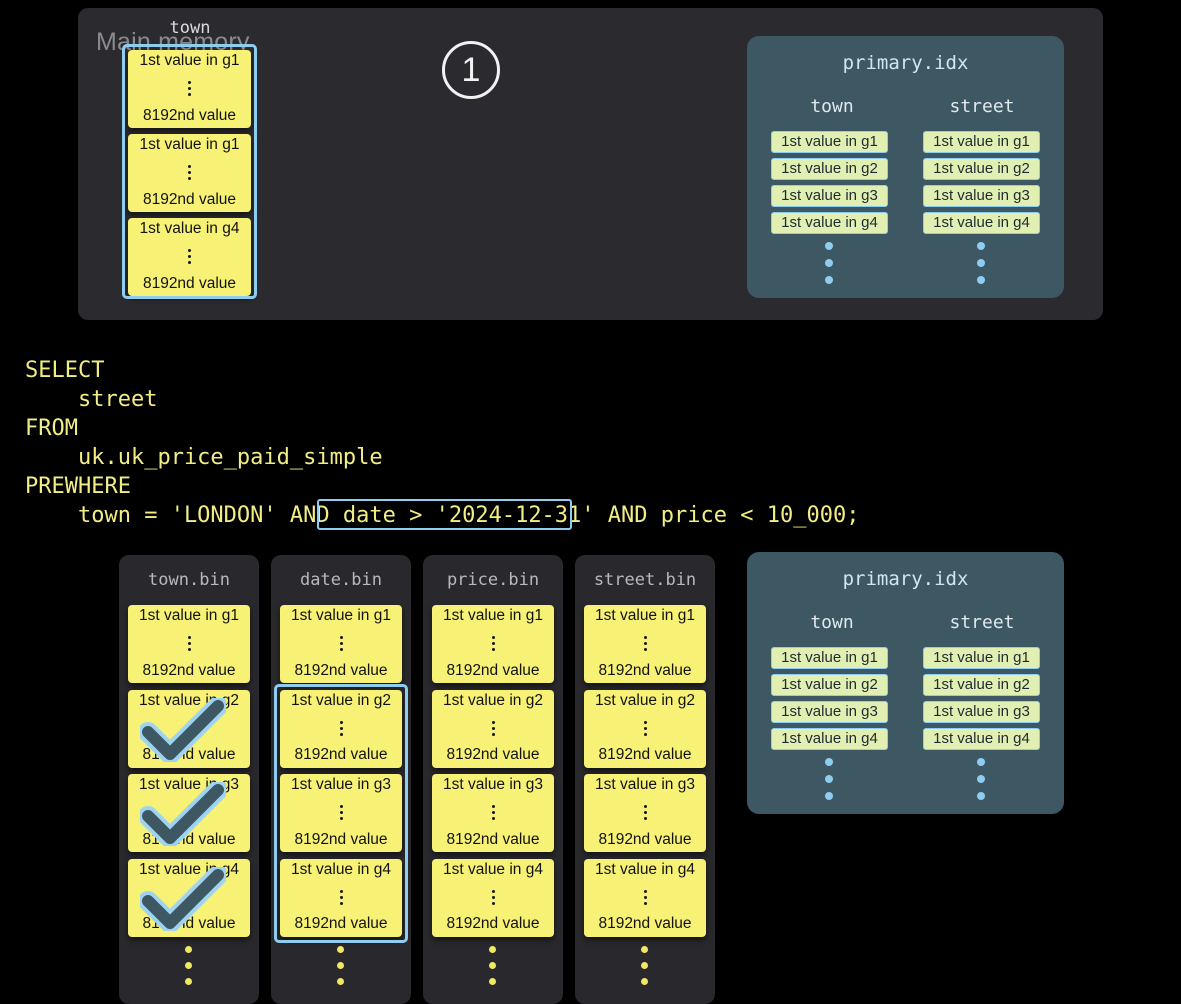 Image resolution: width=1181 pixels, height=1004 pixels. What do you see at coordinates (190, 28) in the screenshot?
I see `memory-column-title-town: town` at bounding box center [190, 28].